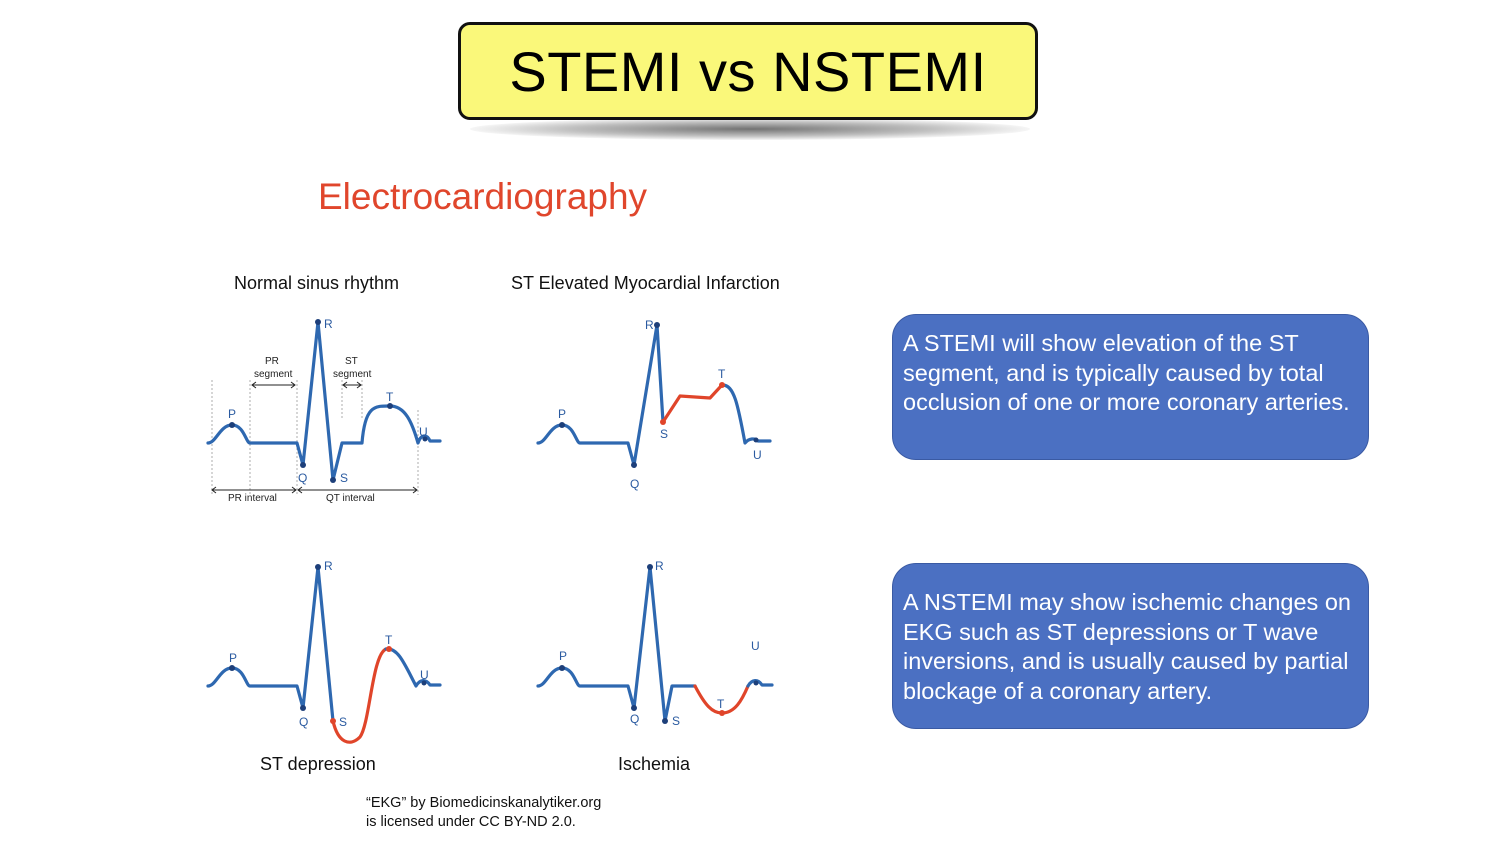 The height and width of the screenshot is (844, 1500). What do you see at coordinates (317, 283) in the screenshot?
I see `normal-rhythm-label: Normal sinus rhythm` at bounding box center [317, 283].